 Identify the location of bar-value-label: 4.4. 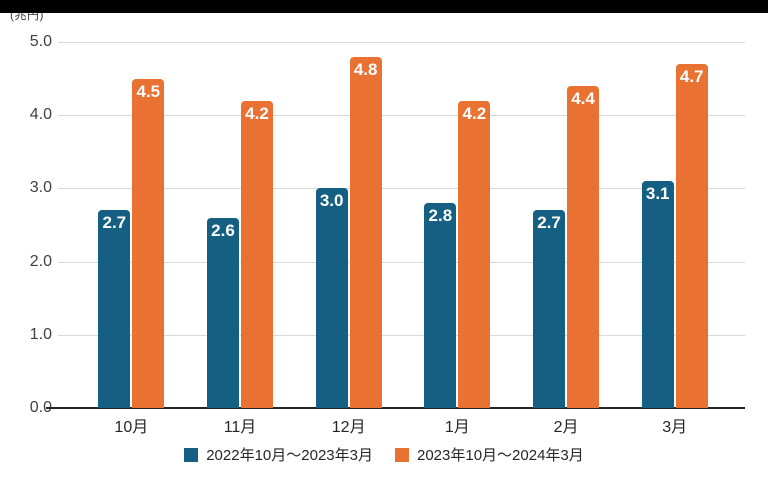
(583, 98).